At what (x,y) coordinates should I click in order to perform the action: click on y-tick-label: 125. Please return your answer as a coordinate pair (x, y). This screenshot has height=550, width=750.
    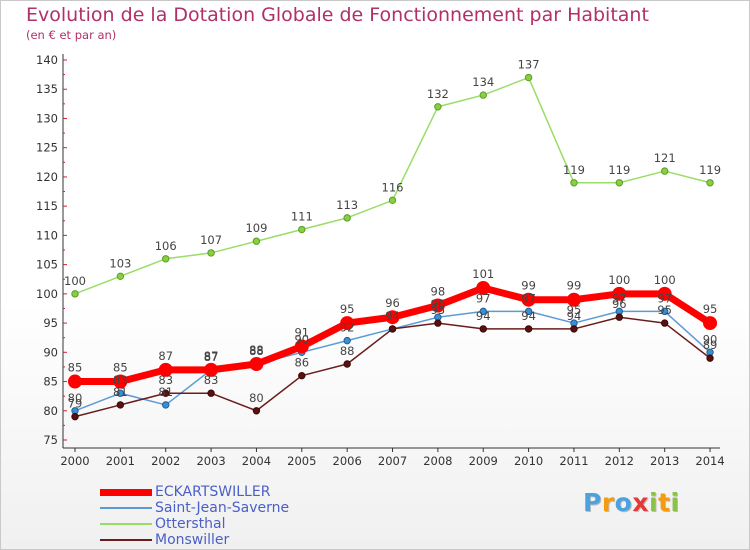
    Looking at the image, I should click on (47, 148).